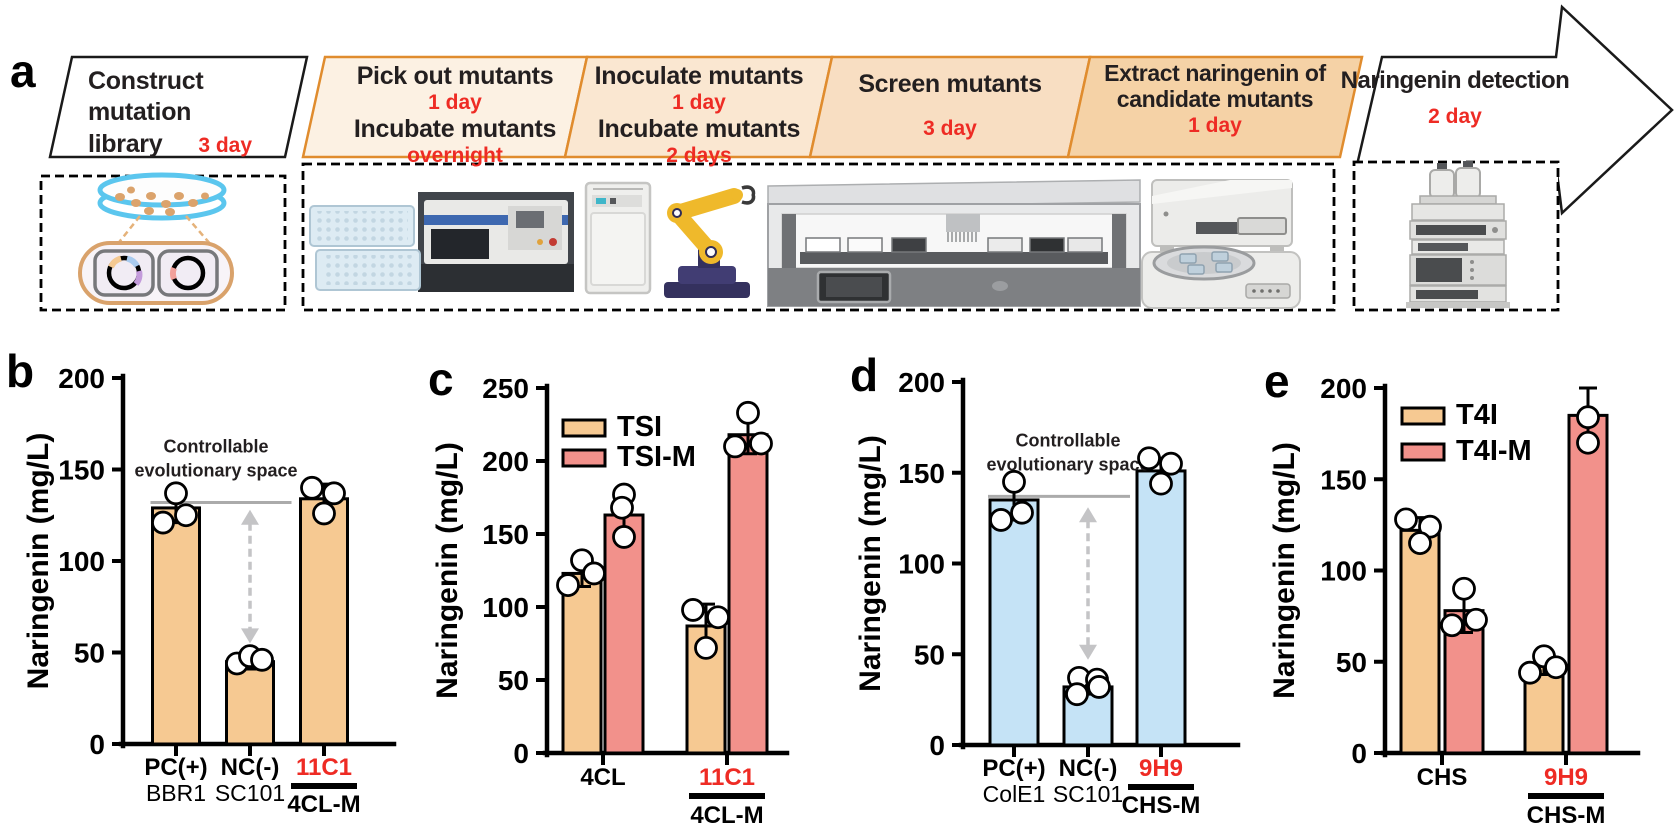 This screenshot has height=830, width=1676. What do you see at coordinates (505, 388) in the screenshot?
I see `y-tick-label: 250` at bounding box center [505, 388].